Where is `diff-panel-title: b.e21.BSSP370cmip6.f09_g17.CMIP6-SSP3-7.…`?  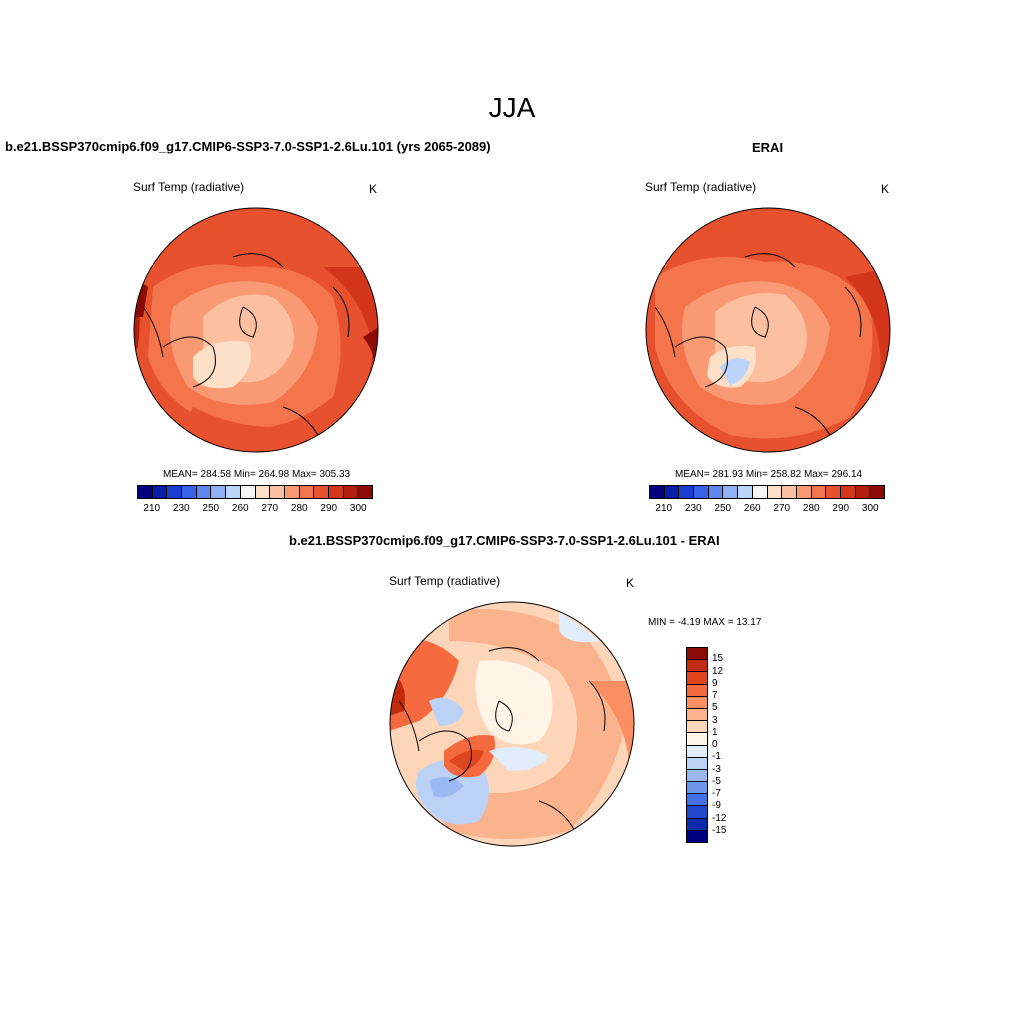 diff-panel-title: b.e21.BSSP370cmip6.f09_g17.CMIP6-SSP3-7.… is located at coordinates (504, 540).